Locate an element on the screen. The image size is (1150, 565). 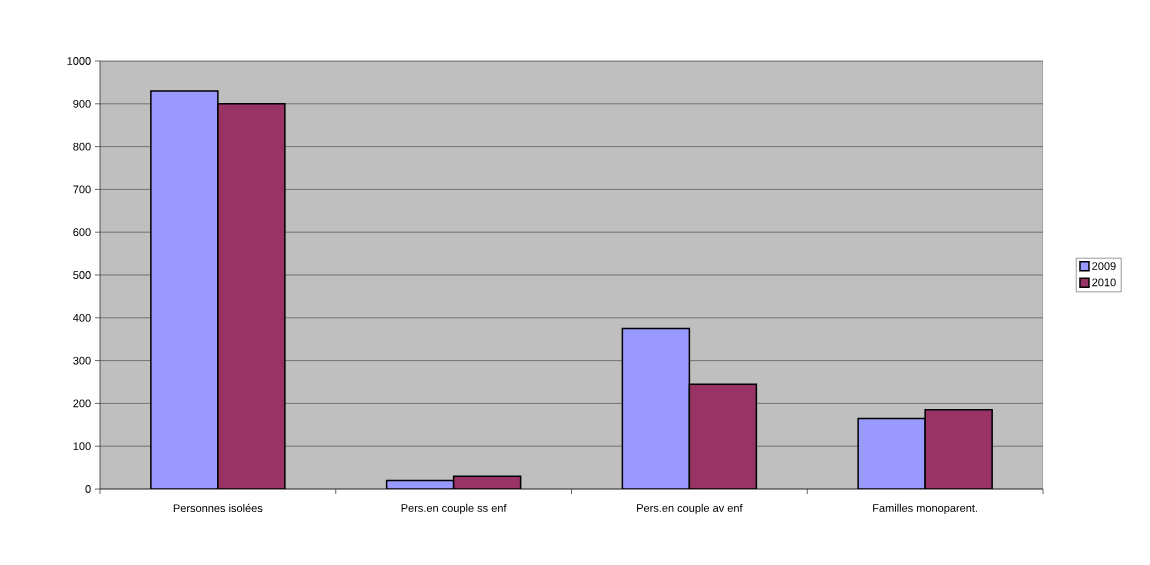
y-tick-label: 500 is located at coordinates (82, 275).